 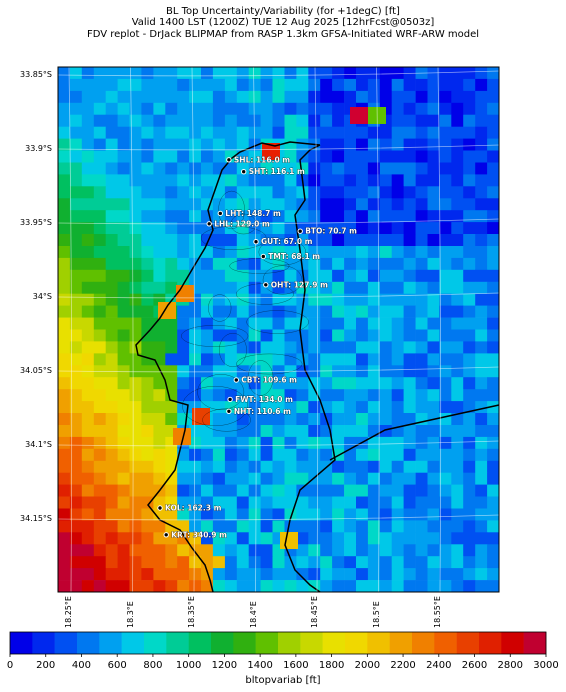 I want to click on colorbar-tick-label: 1200, so click(x=224, y=665).